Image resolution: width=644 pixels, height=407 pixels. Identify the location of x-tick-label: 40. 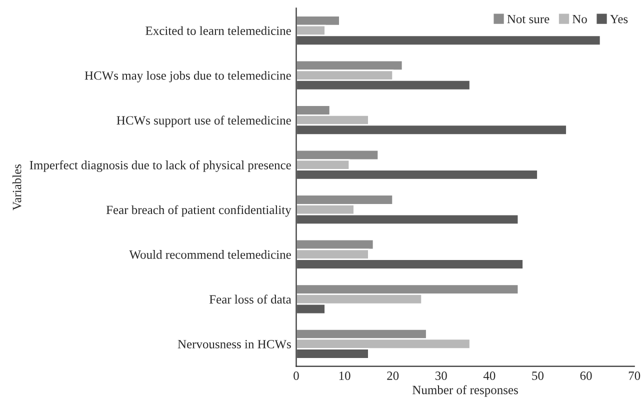
(489, 376).